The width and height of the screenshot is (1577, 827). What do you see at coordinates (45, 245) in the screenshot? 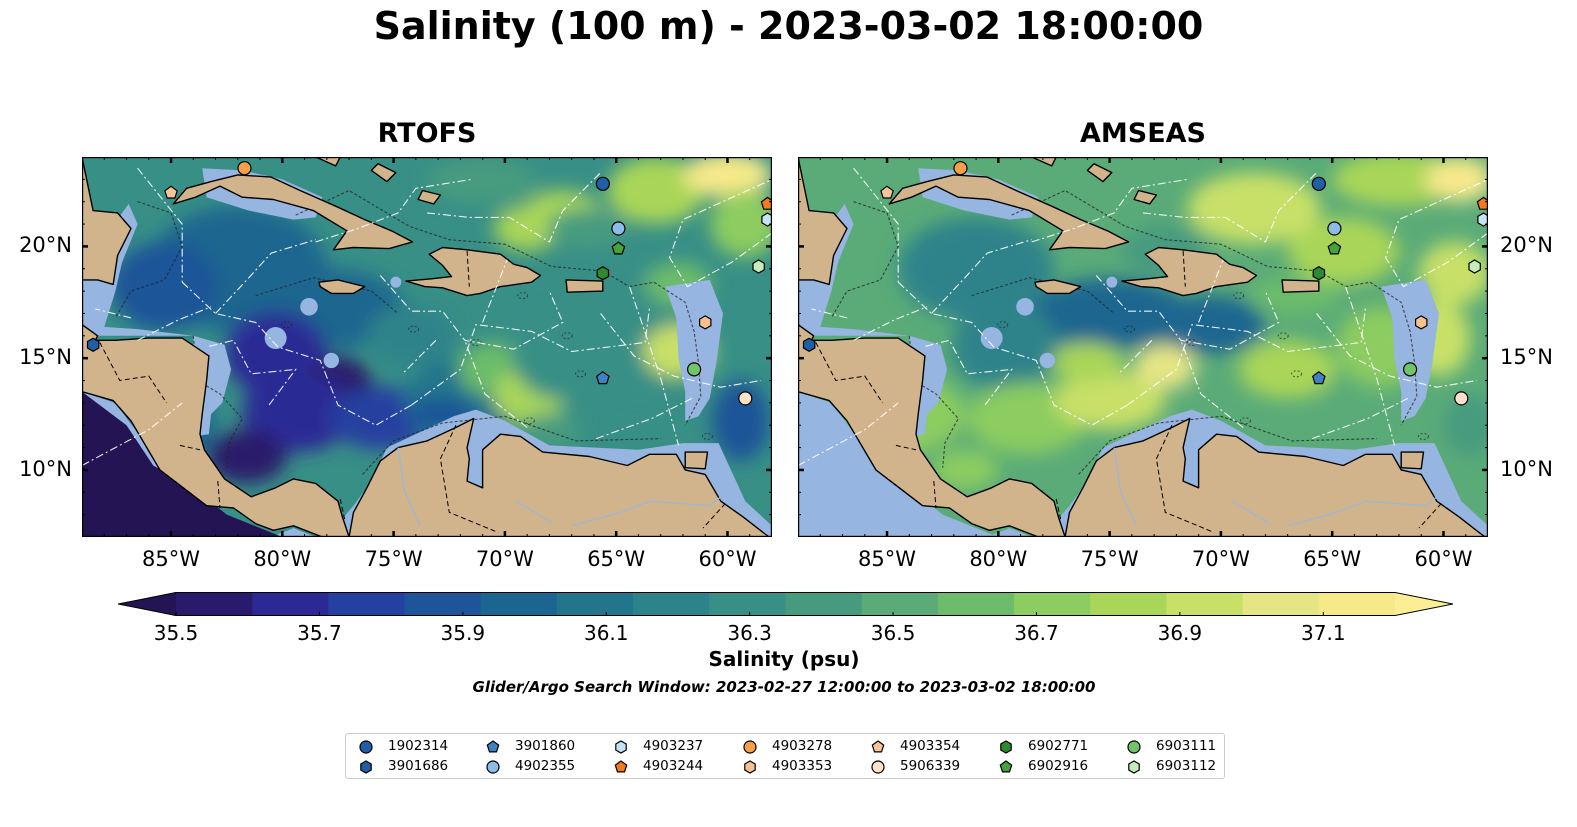
I see `lat-tick-label: 20°N` at bounding box center [45, 245].